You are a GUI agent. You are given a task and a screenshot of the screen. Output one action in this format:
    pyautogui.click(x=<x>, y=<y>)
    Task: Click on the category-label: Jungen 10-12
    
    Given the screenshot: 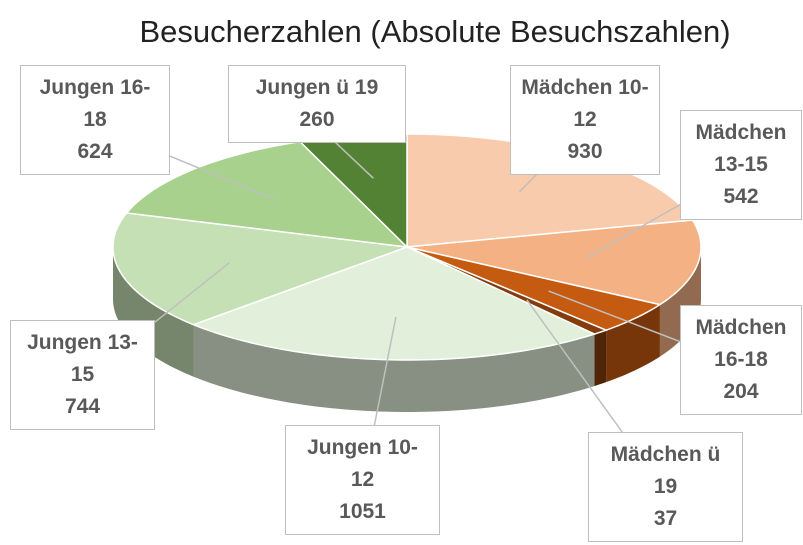 What is the action you would take?
    pyautogui.click(x=362, y=463)
    